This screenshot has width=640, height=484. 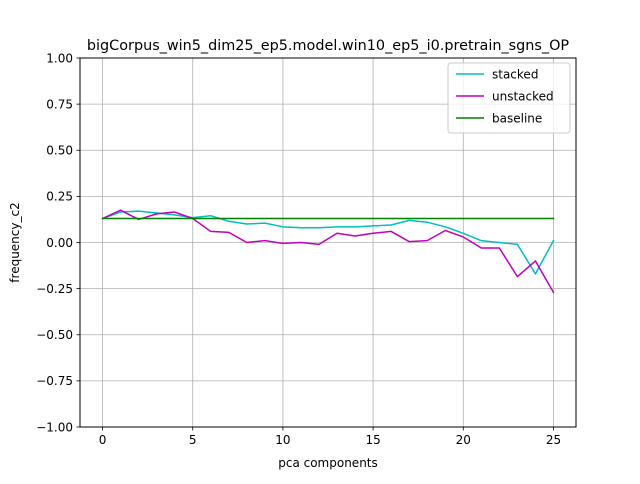 What do you see at coordinates (553, 440) in the screenshot?
I see `x-tick-label: 25` at bounding box center [553, 440].